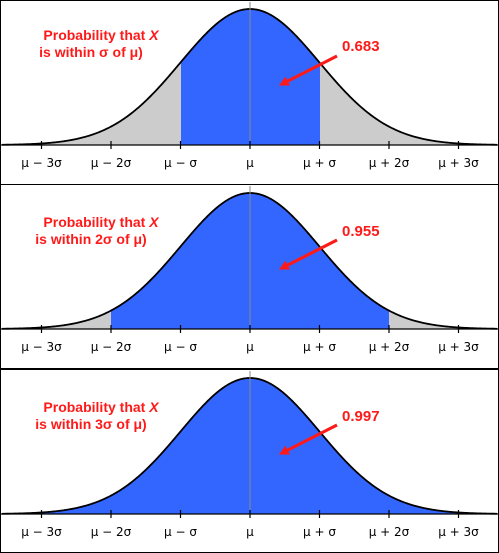 The image size is (499, 553). I want to click on probability-value: 0.997, so click(361, 416).